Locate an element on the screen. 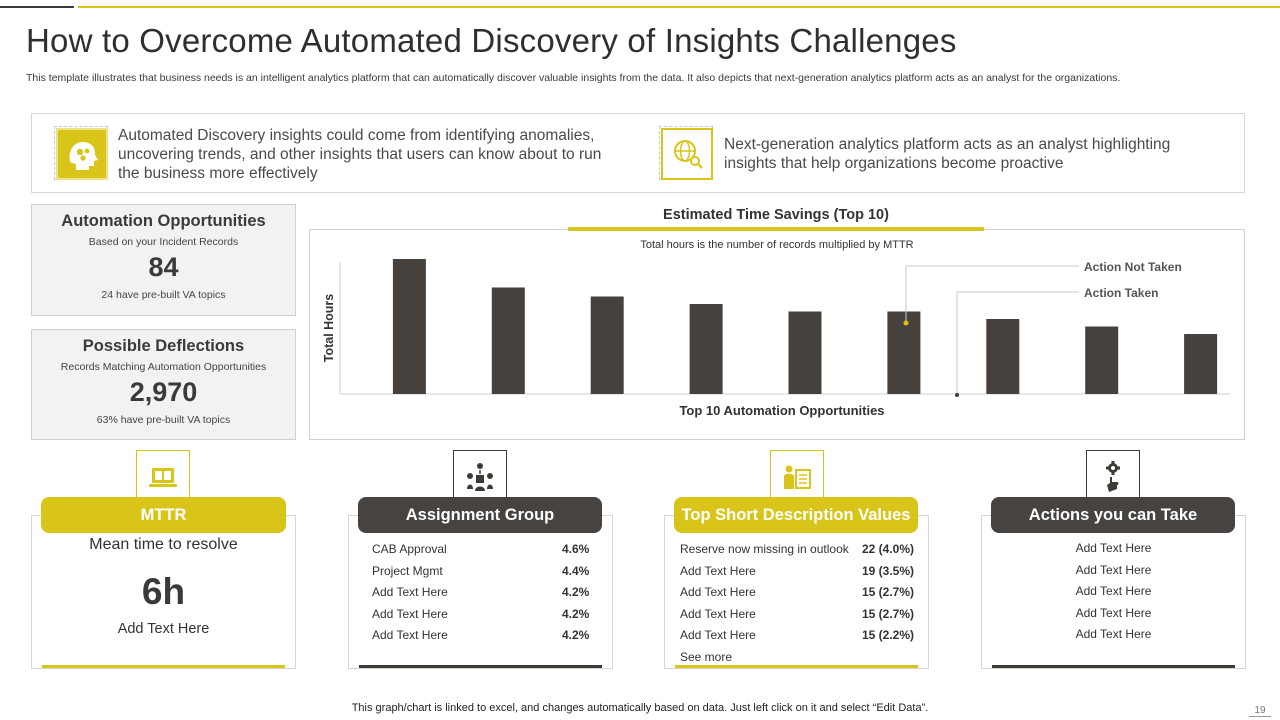 The height and width of the screenshot is (720, 1280). globe-search-icon is located at coordinates (687, 154).